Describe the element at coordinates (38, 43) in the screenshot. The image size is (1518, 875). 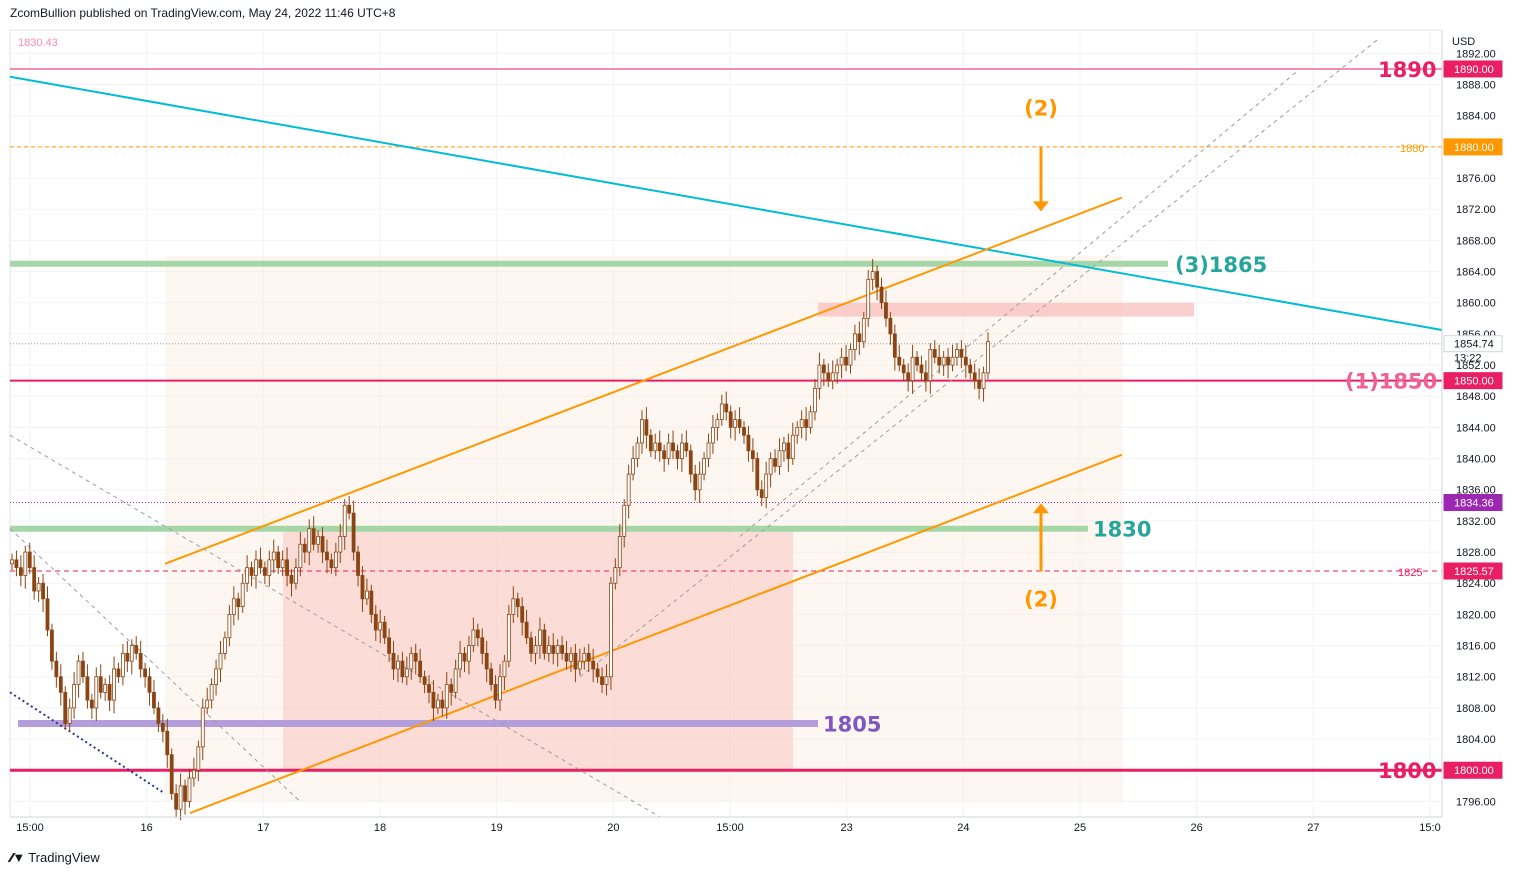
I see `previous-value: 1830.43` at that location.